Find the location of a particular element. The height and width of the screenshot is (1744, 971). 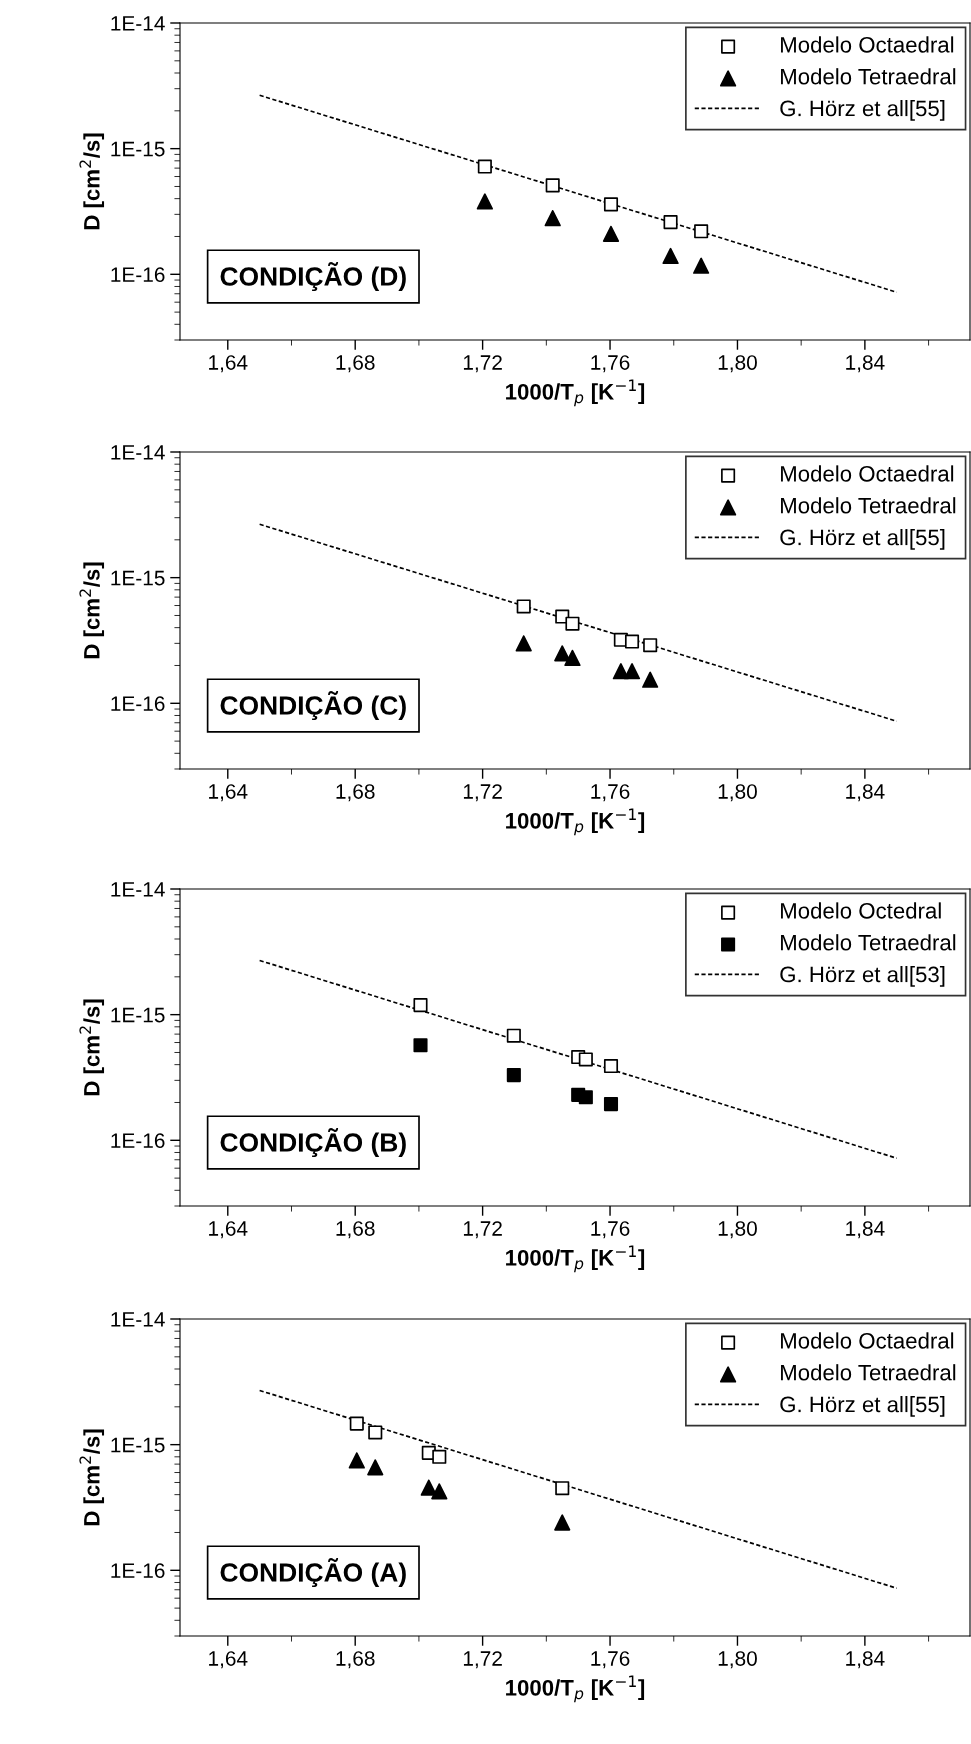

annotation: CONDIÇÃO (B) is located at coordinates (313, 1143).